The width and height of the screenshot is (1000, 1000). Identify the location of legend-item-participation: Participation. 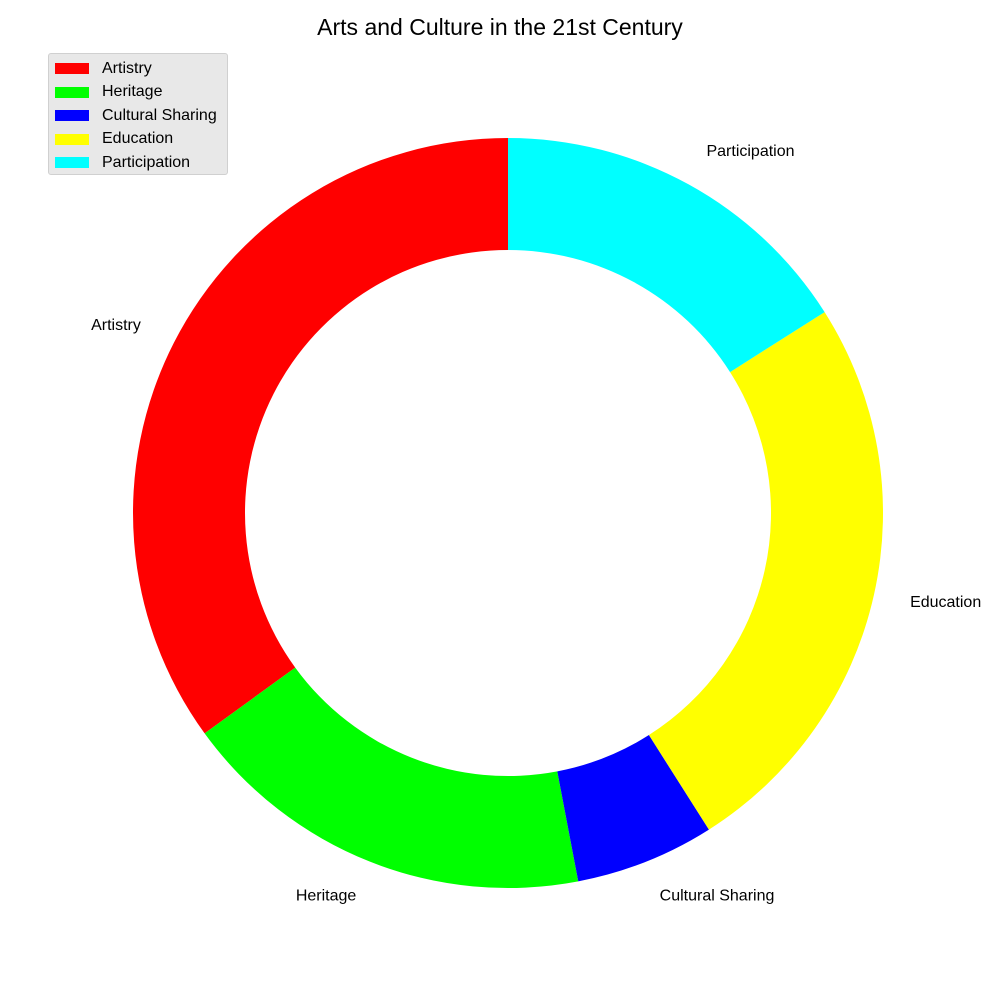
(141, 163).